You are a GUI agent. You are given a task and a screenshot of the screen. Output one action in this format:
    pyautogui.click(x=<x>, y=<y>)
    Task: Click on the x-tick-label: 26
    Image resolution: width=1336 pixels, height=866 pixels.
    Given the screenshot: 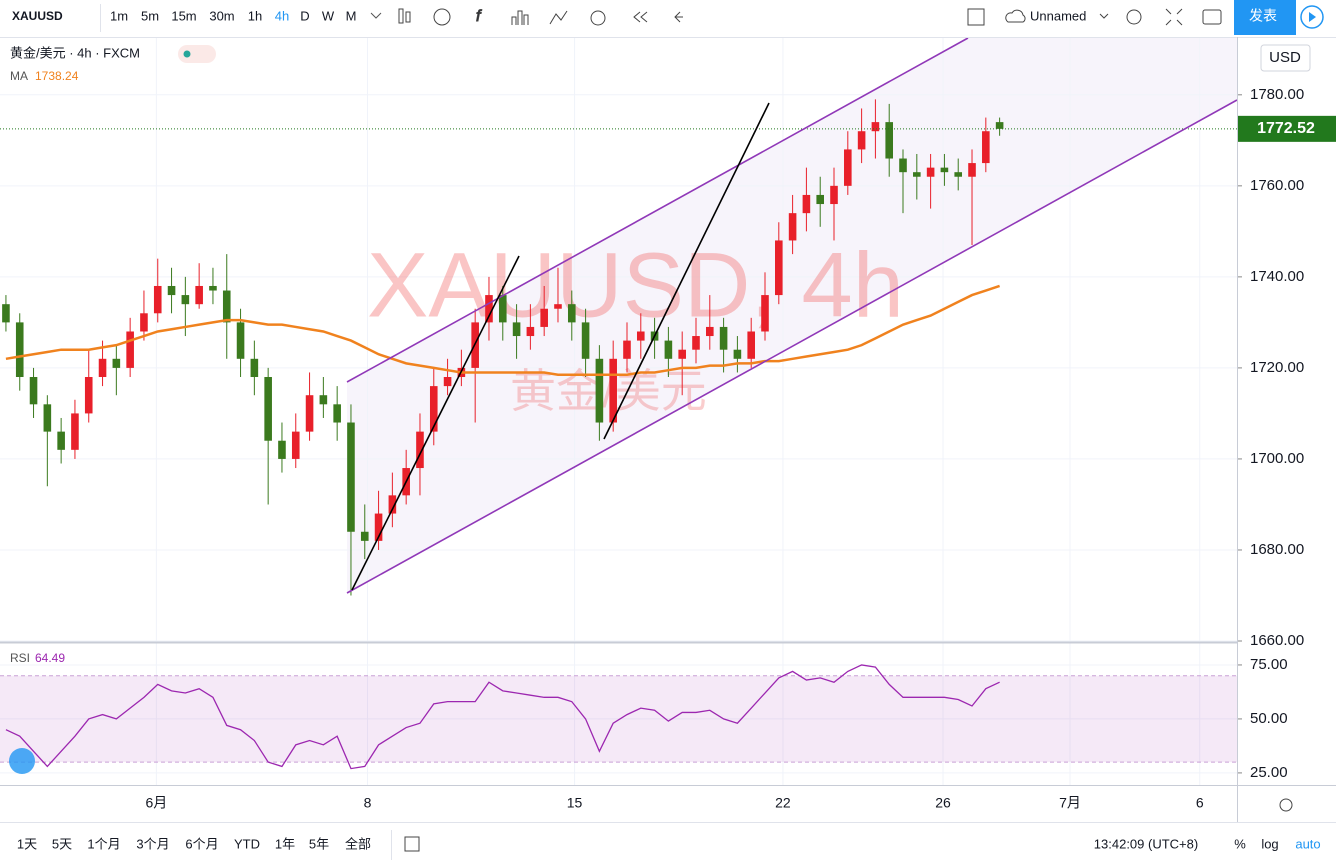 What is the action you would take?
    pyautogui.click(x=943, y=803)
    